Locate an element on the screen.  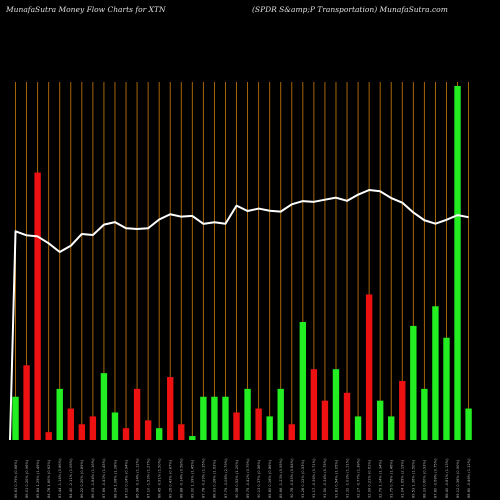
x-tick-label: 90.78 -0.55% (0.84%) is located at coordinates (292, 478).